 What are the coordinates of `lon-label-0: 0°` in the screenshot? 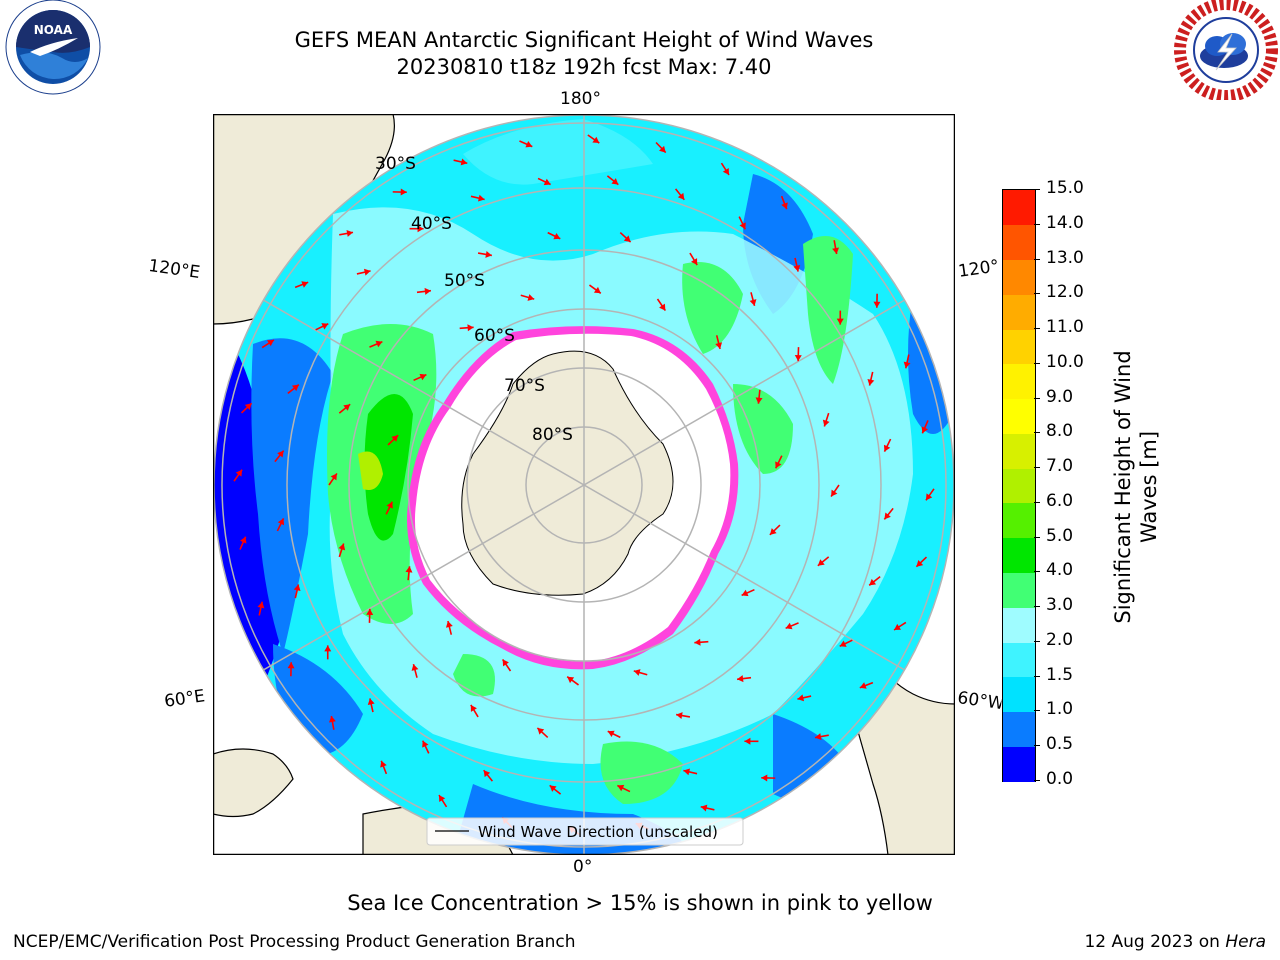 It's located at (583, 867).